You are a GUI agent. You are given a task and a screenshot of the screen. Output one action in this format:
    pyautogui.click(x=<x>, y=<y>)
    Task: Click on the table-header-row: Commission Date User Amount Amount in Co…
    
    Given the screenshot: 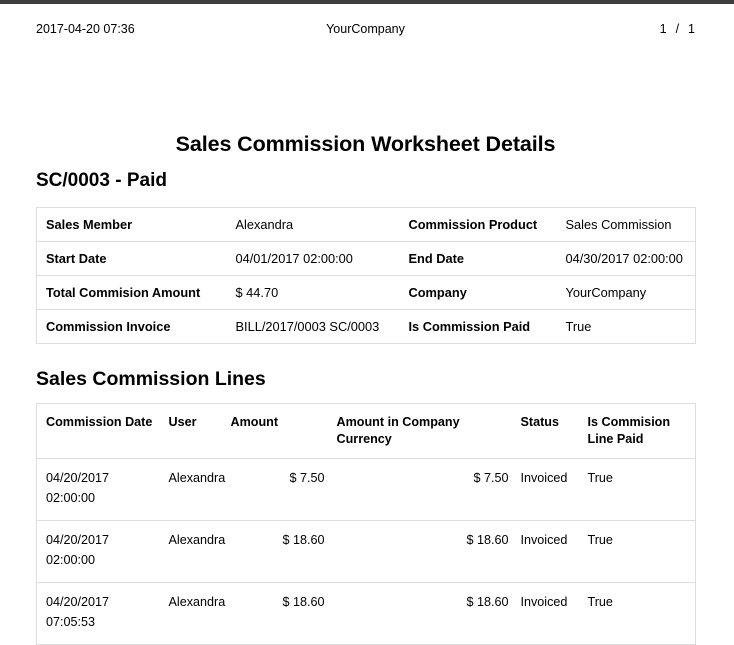 What is the action you would take?
    pyautogui.click(x=366, y=430)
    